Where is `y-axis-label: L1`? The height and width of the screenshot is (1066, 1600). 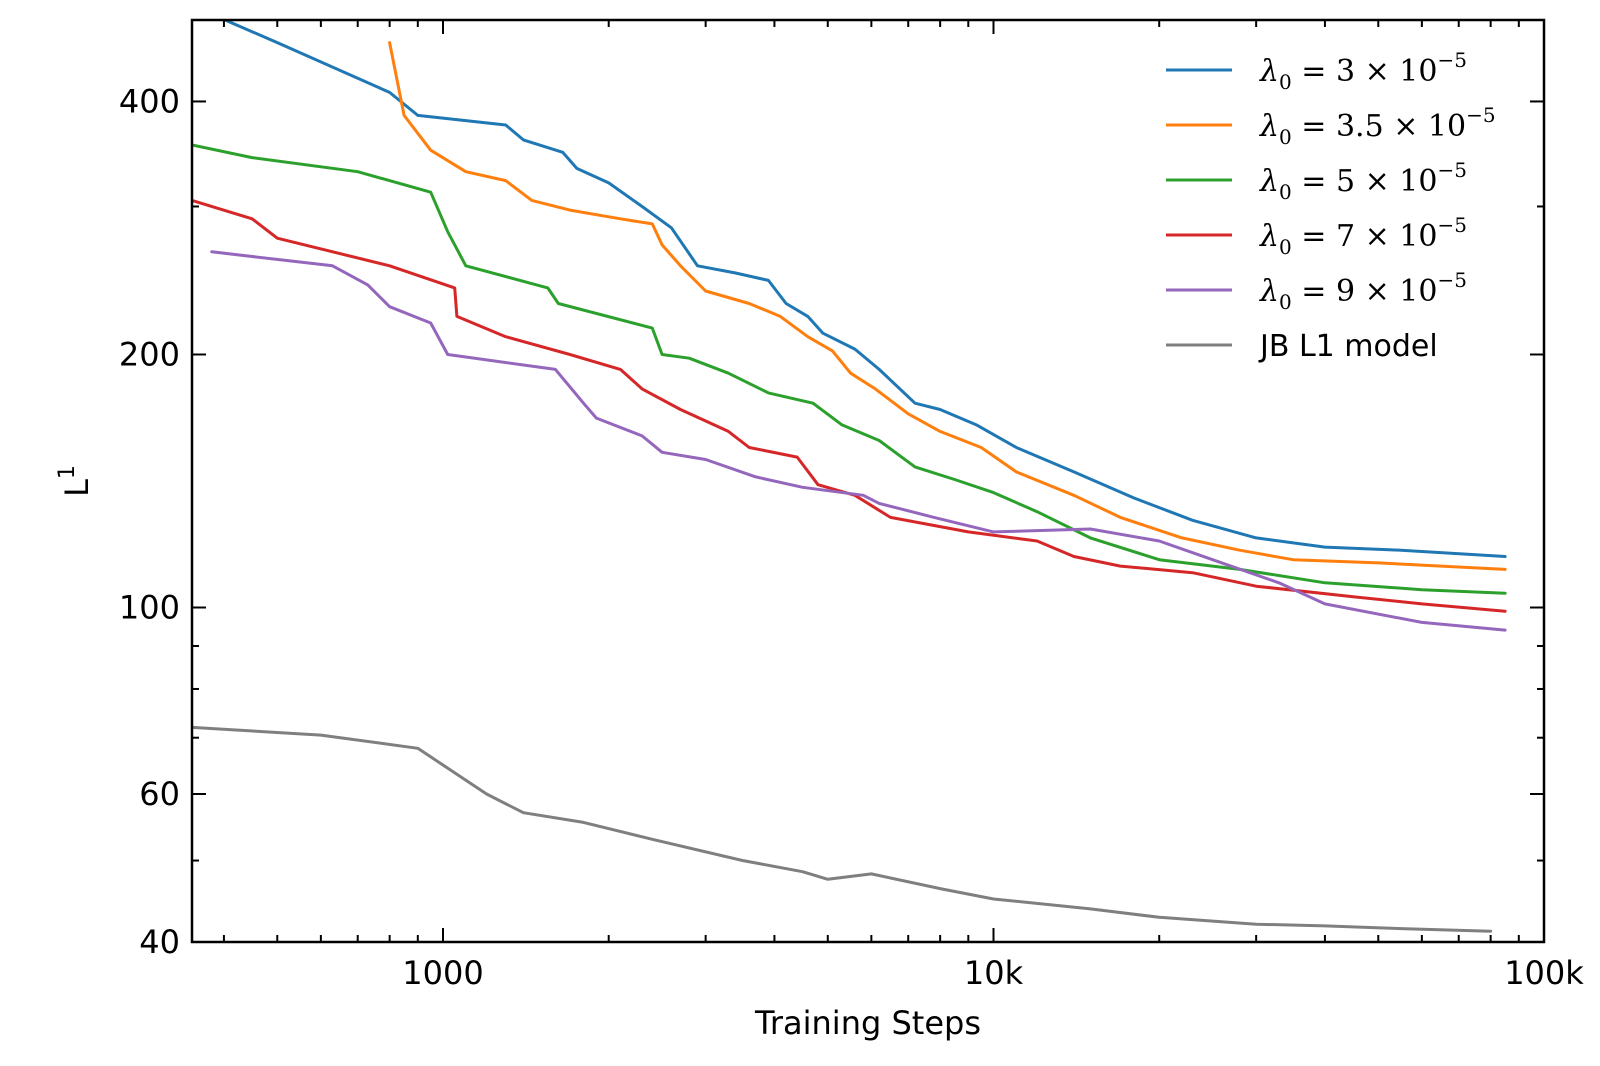
y-axis-label: L1 is located at coordinates (75, 481).